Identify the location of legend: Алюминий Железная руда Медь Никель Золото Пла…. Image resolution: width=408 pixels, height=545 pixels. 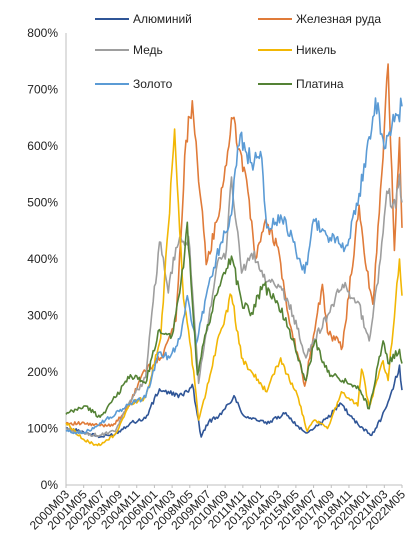
(238, 51).